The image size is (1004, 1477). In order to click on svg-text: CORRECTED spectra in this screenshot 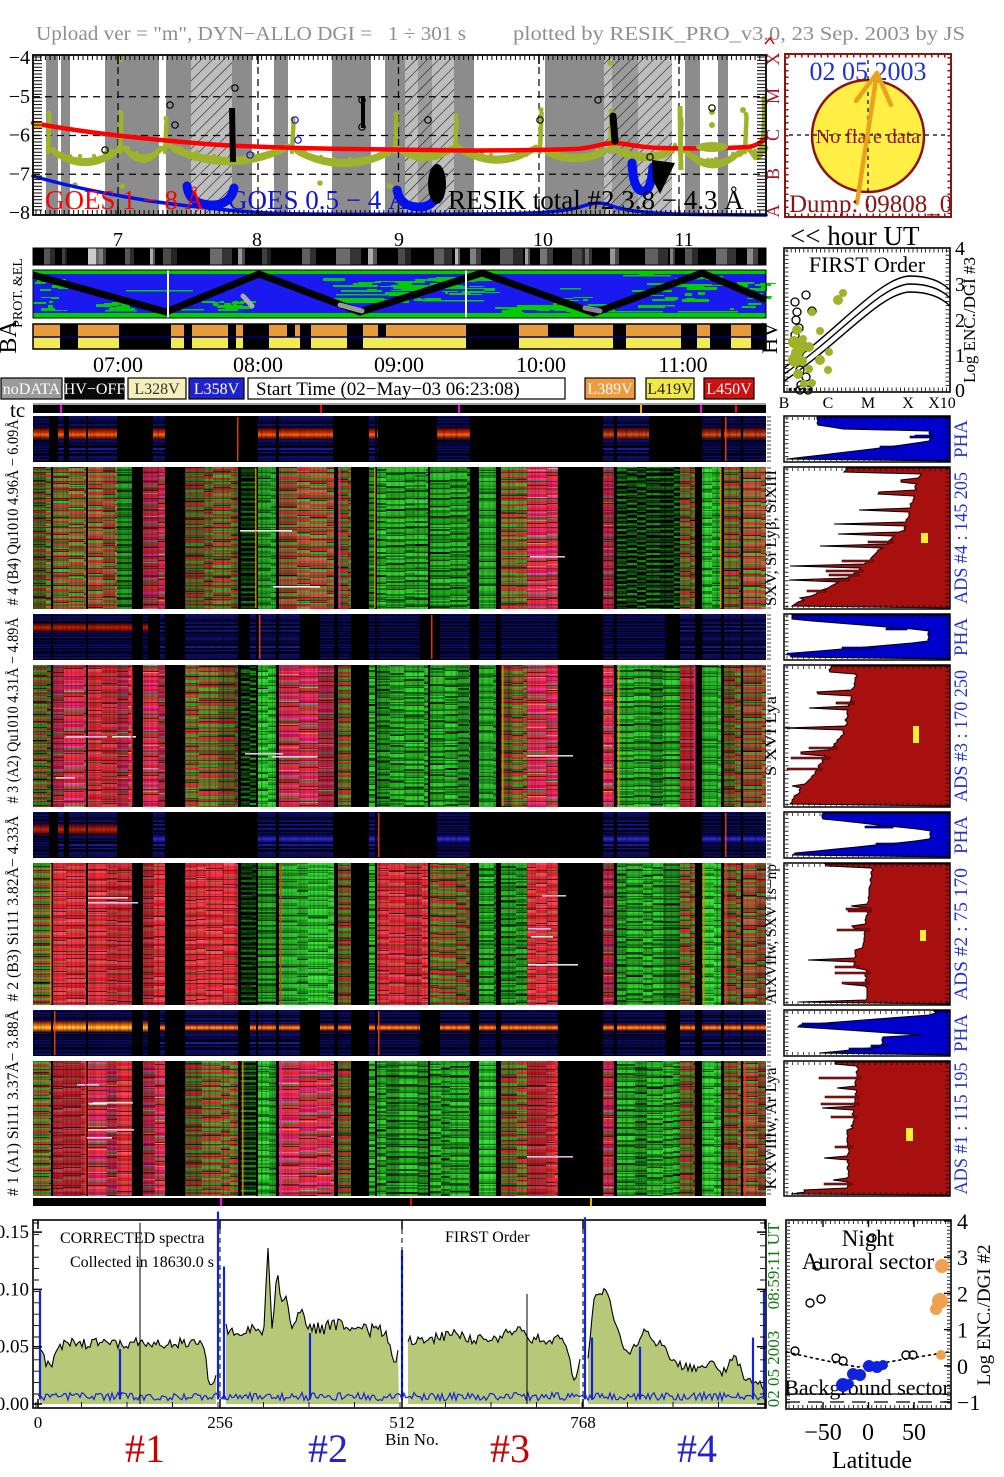, I will do `click(132, 1238)`.